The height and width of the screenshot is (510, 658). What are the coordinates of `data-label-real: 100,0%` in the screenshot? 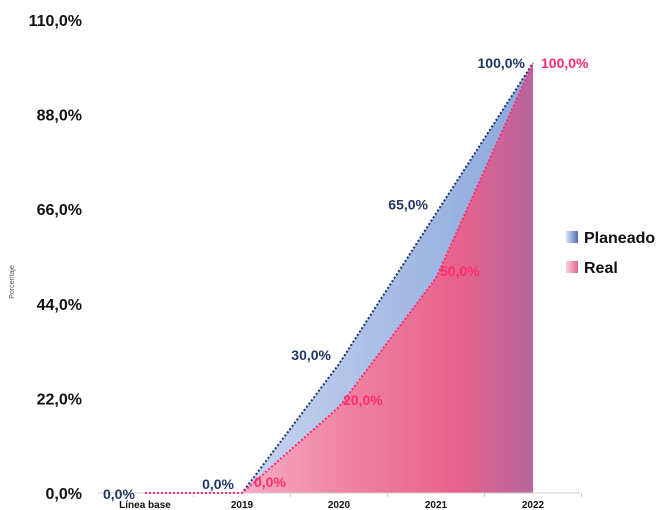 It's located at (565, 63).